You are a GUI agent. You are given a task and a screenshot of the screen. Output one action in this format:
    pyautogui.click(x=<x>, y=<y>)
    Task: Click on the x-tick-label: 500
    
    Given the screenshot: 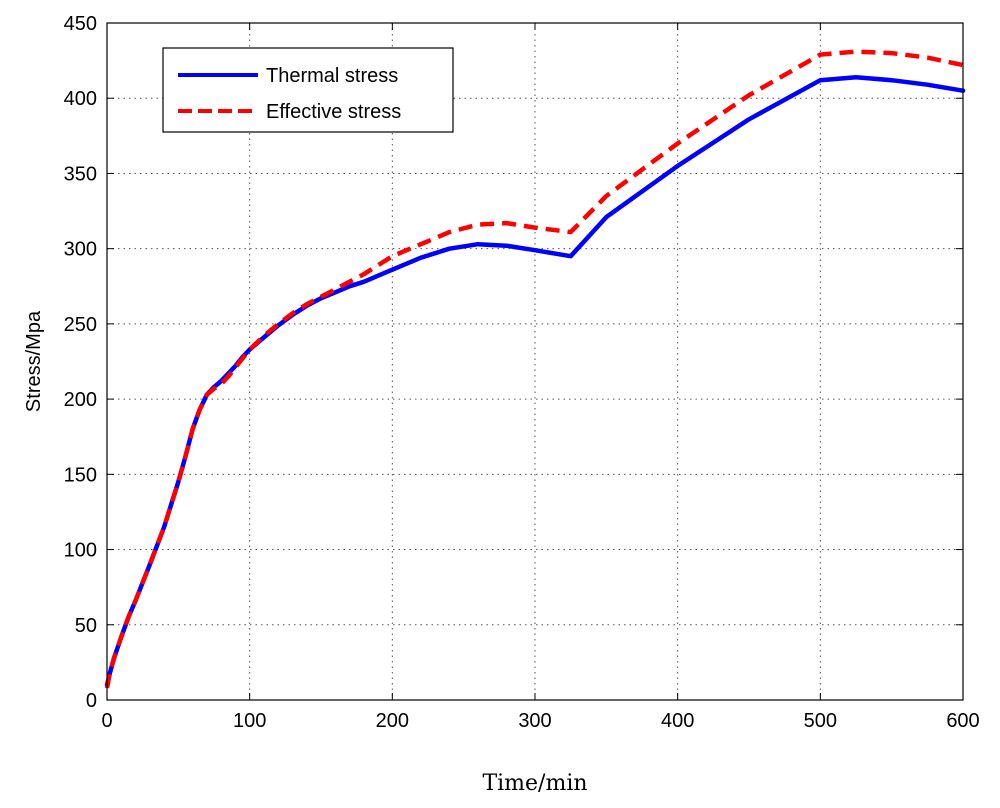 What is the action you would take?
    pyautogui.click(x=820, y=721)
    